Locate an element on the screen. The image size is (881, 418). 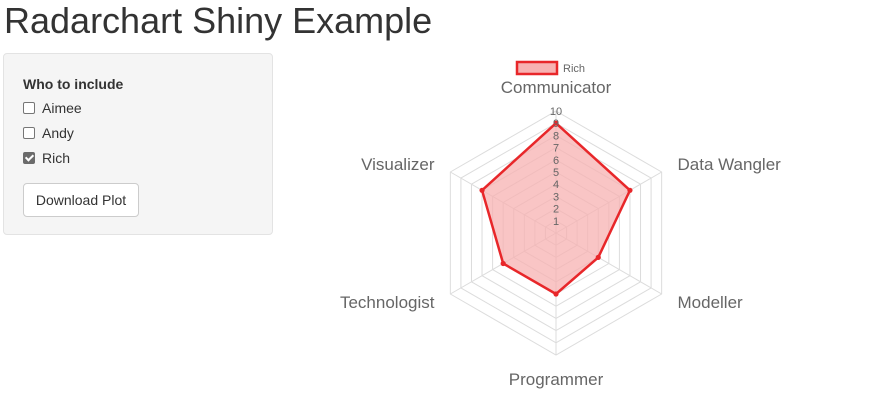
checkbox-label: Aimee is located at coordinates (62, 108).